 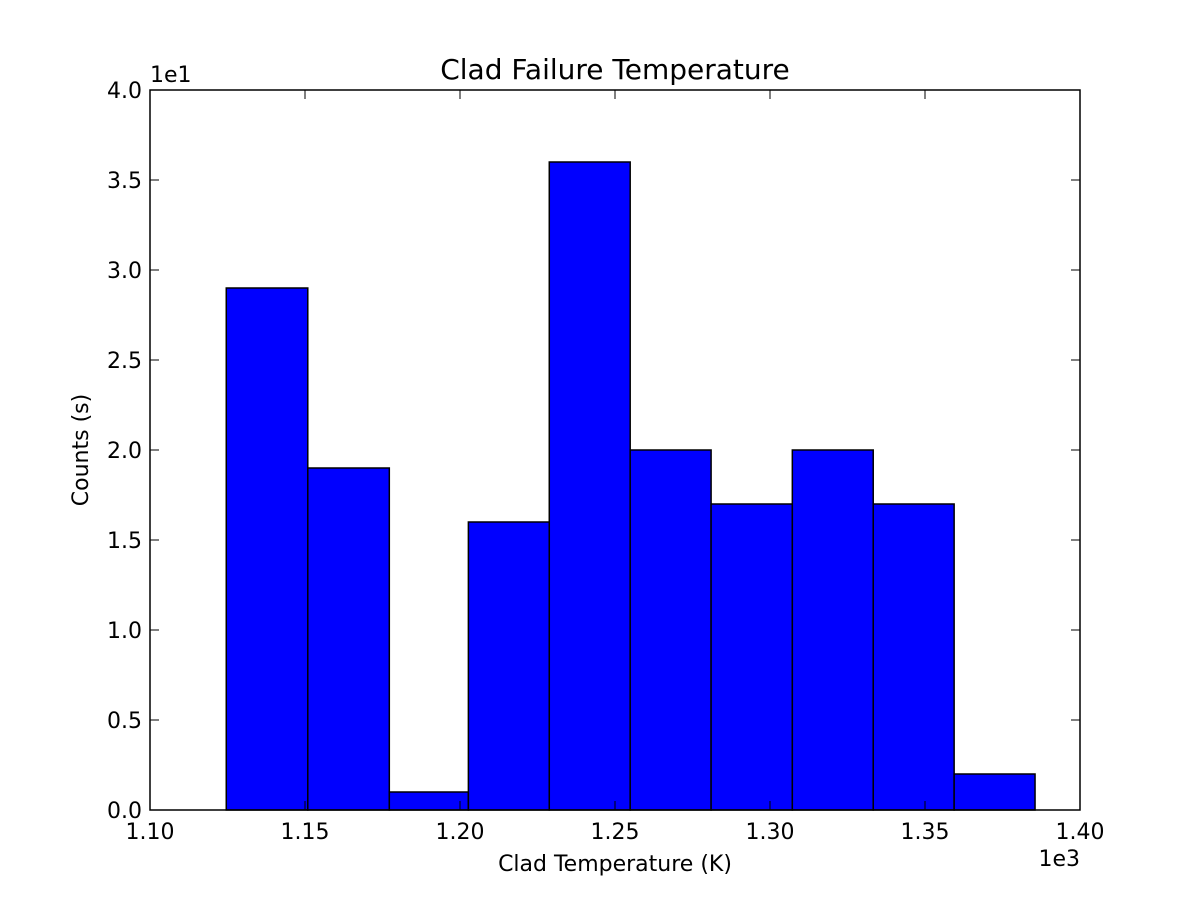 What do you see at coordinates (305, 832) in the screenshot?
I see `x-tick-label: 1.15` at bounding box center [305, 832].